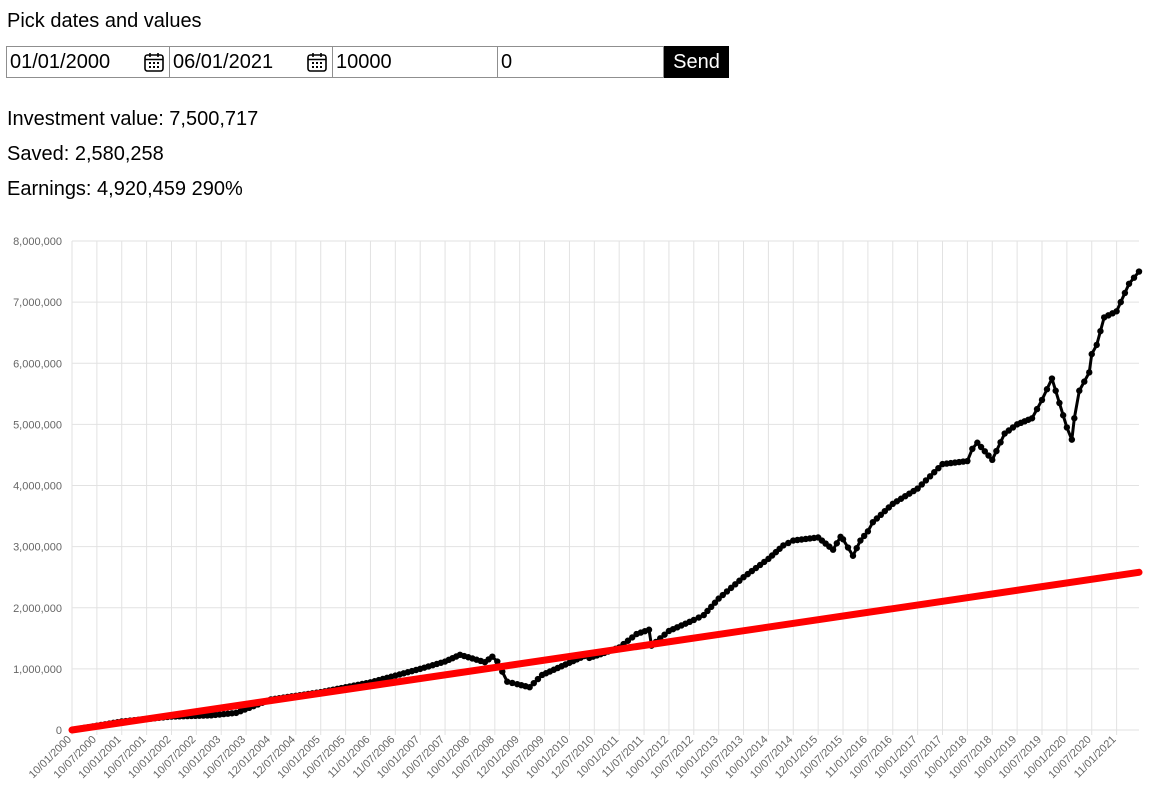 This screenshot has width=1152, height=810. Describe the element at coordinates (37, 303) in the screenshot. I see `y-tick-label: 7,000,000` at that location.